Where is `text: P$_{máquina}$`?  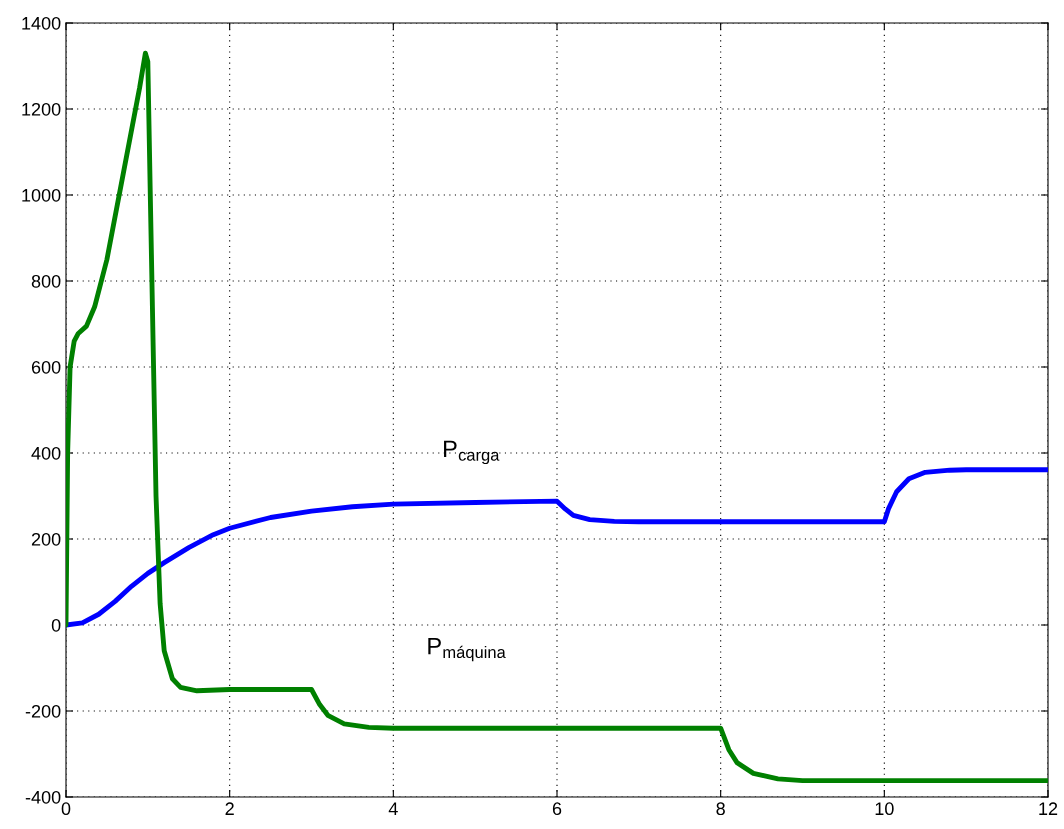 text: P$_{máquina}$ is located at coordinates (467, 649).